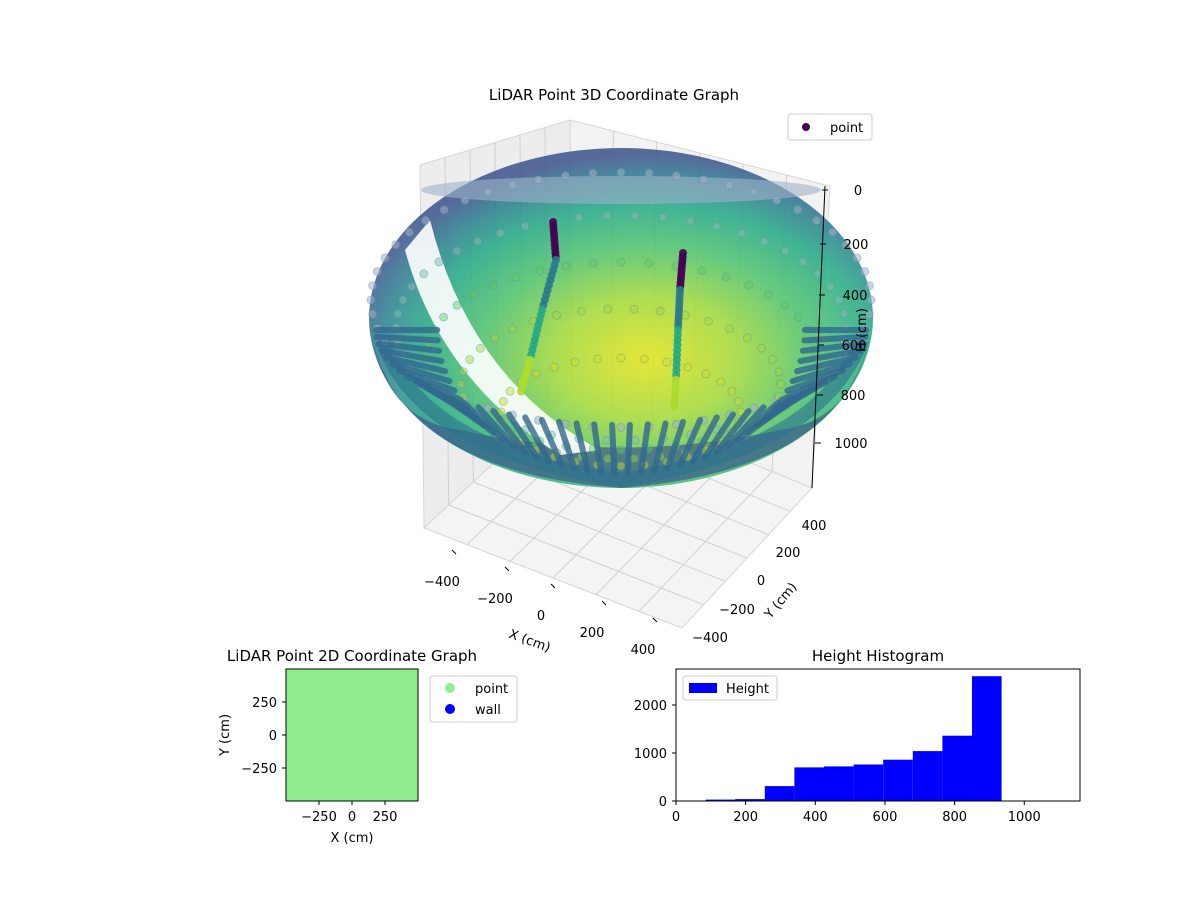 This screenshot has width=1200, height=900. I want to click on x-tick-label: −200, so click(495, 599).